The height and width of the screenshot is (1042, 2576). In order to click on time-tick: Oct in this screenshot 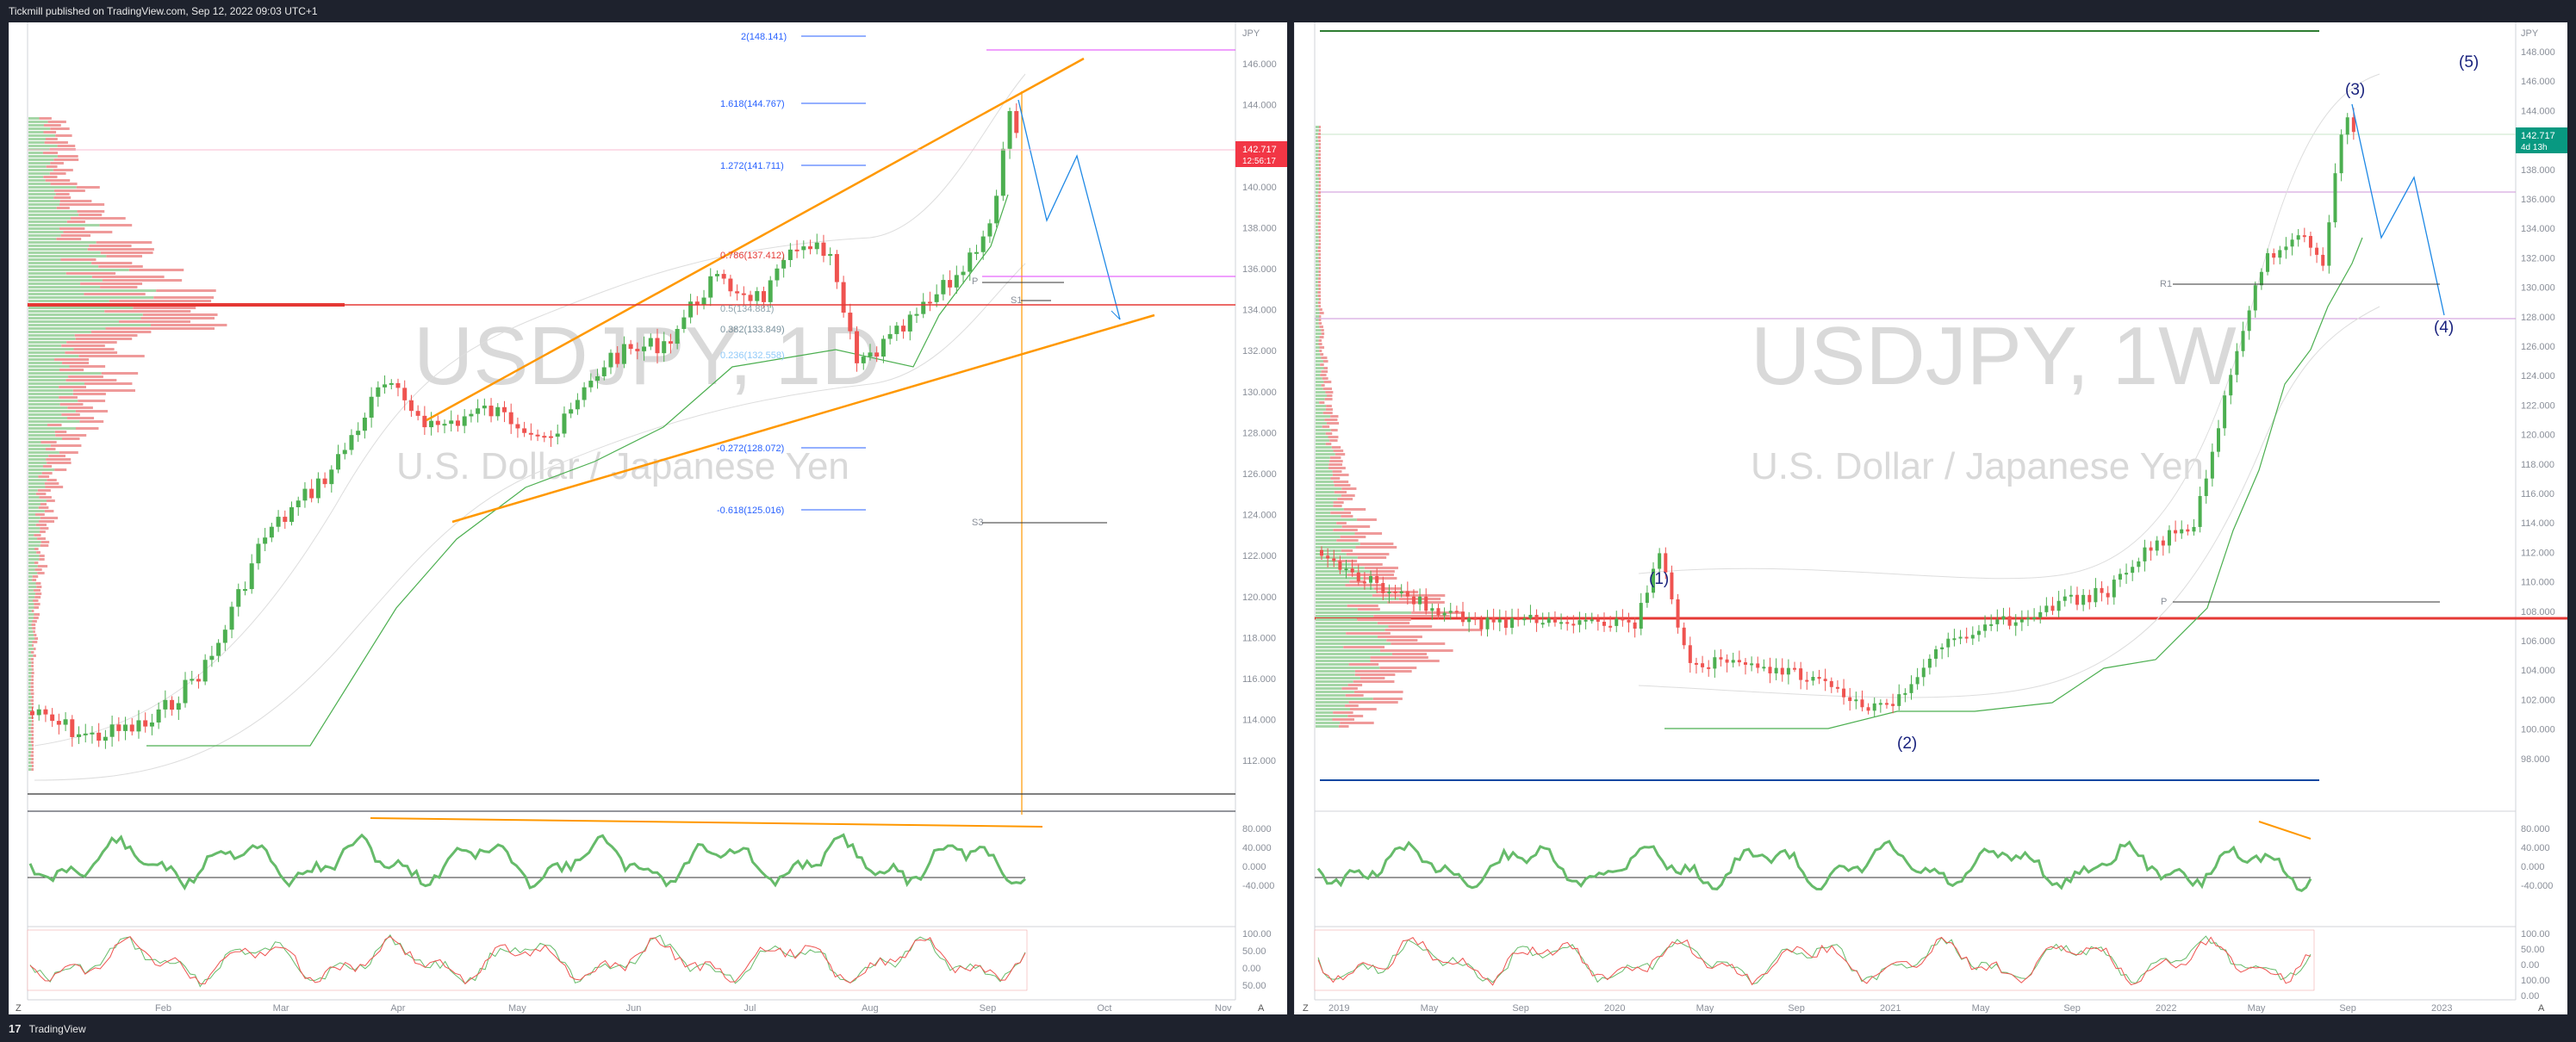, I will do `click(1104, 1008)`.